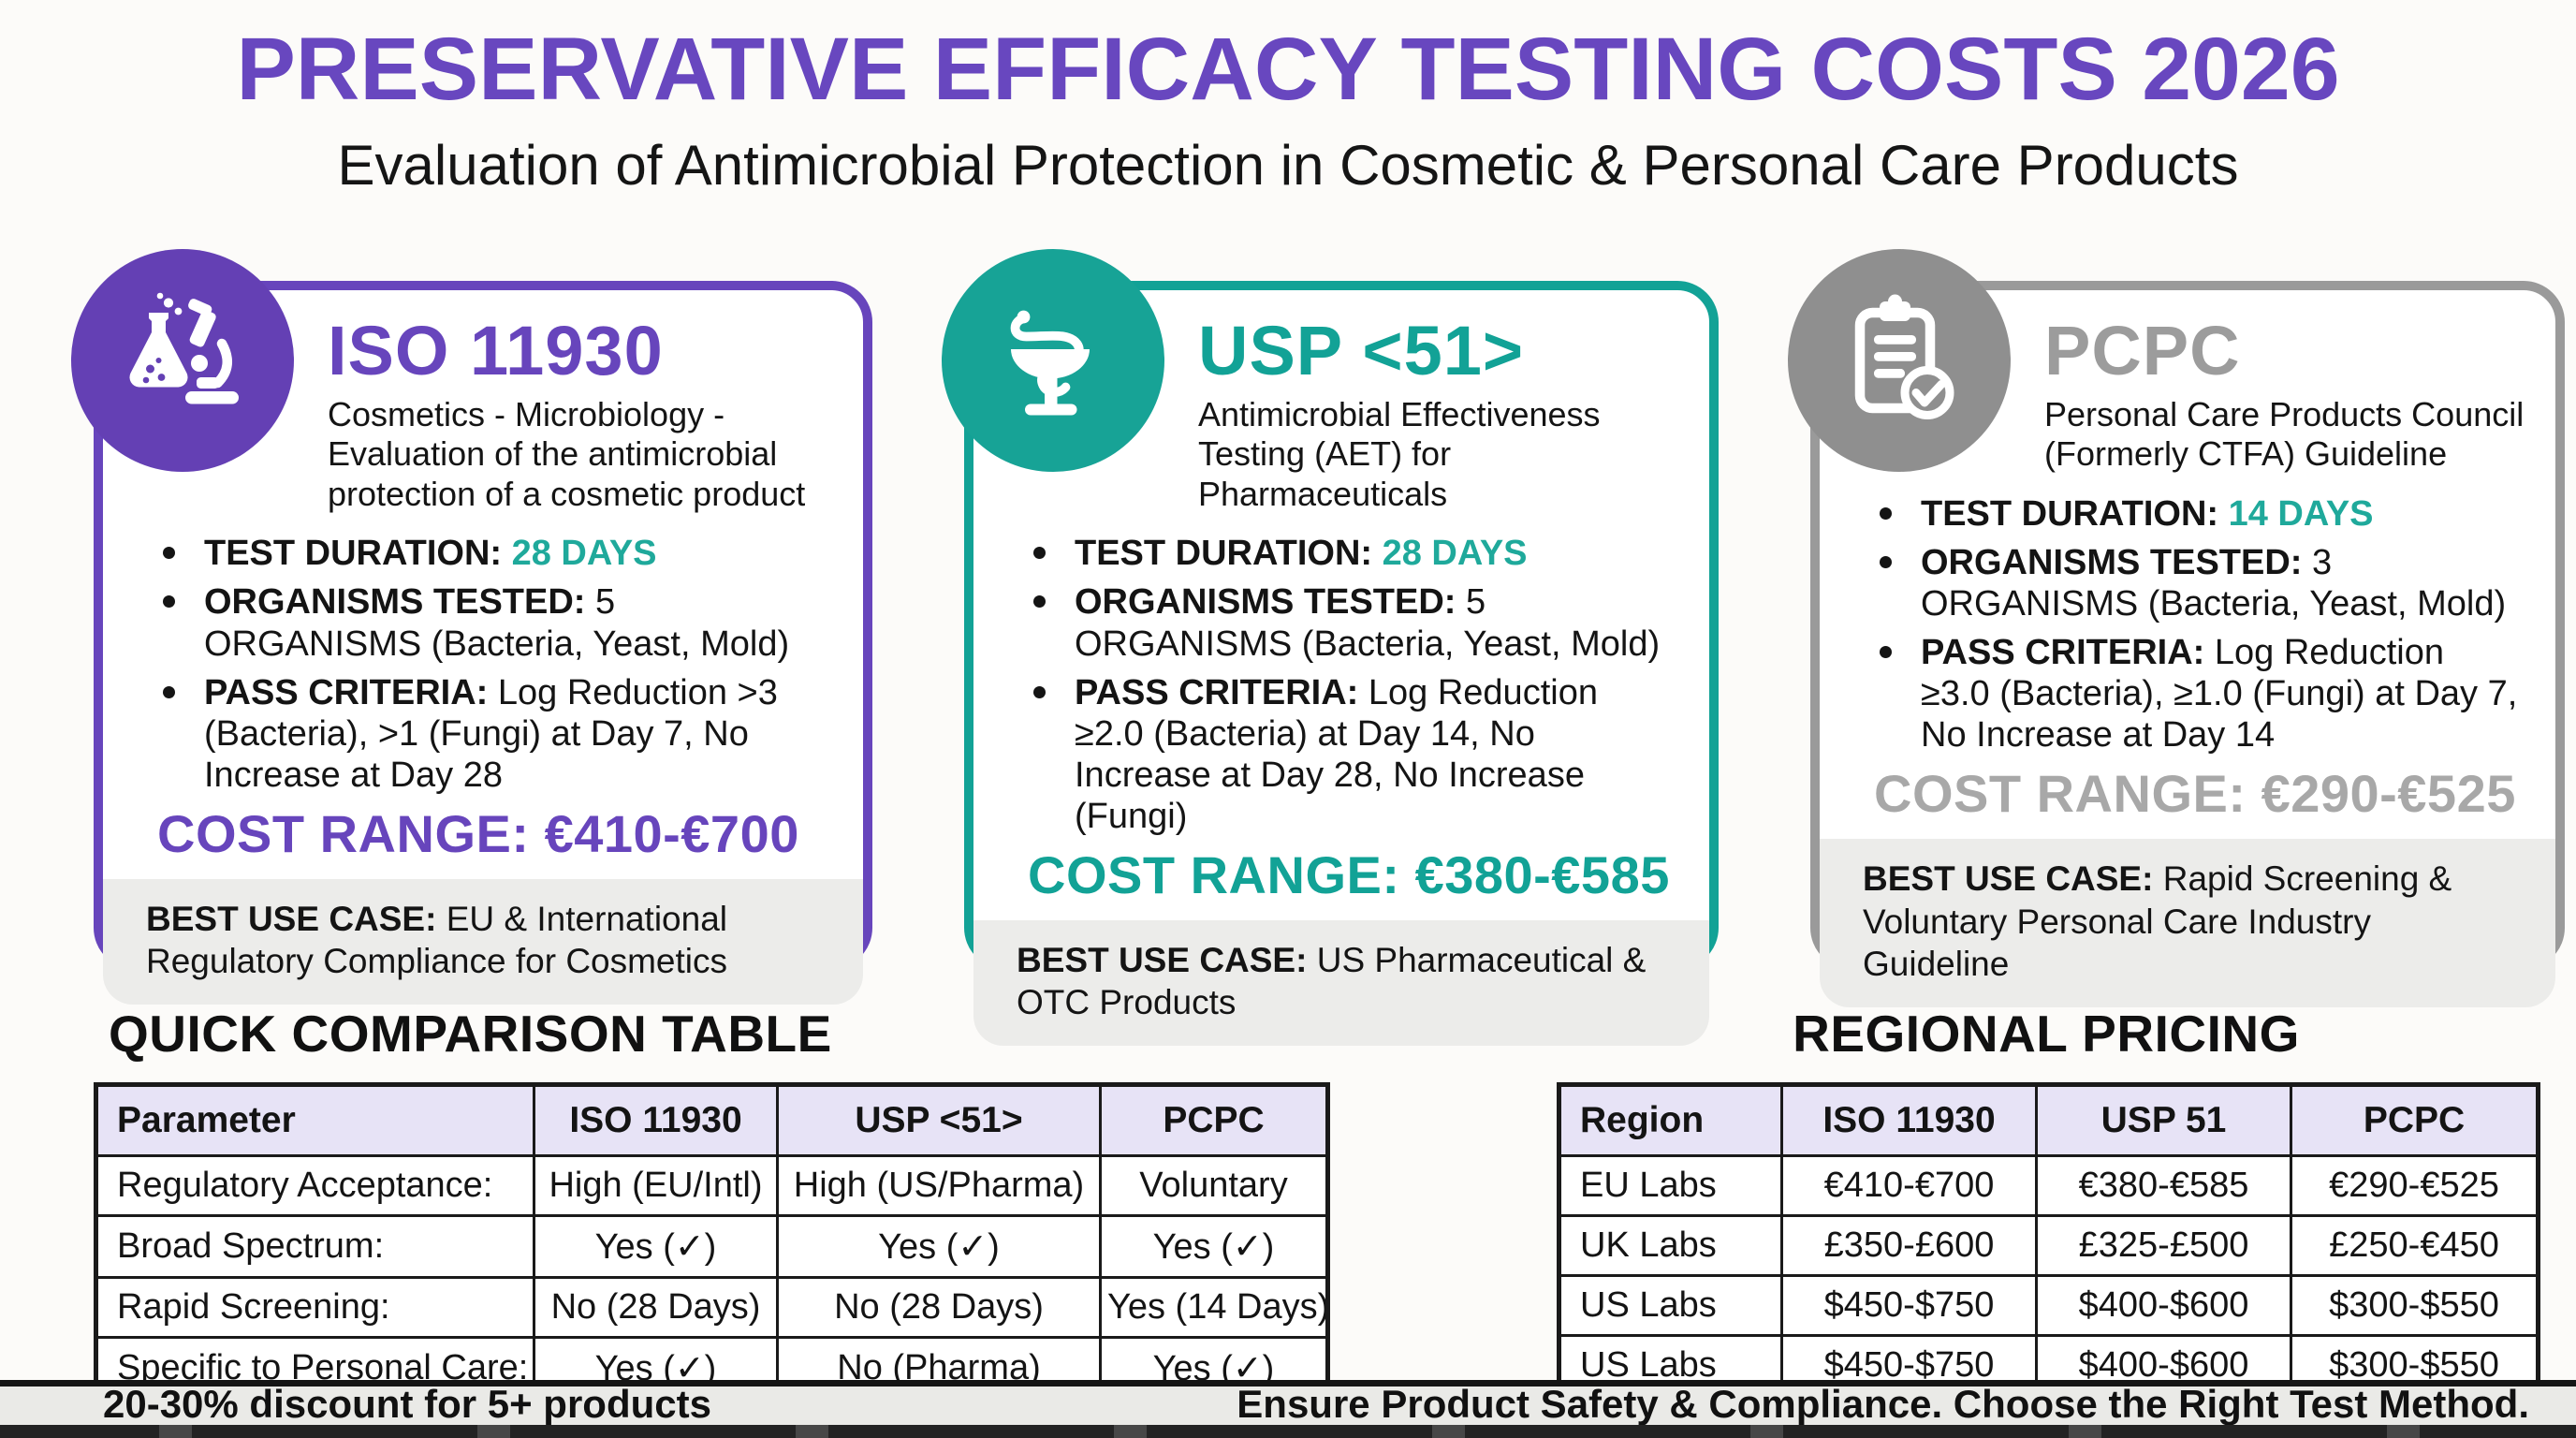 The width and height of the screenshot is (2576, 1438). I want to click on table-cell: US Labs, so click(1671, 1305).